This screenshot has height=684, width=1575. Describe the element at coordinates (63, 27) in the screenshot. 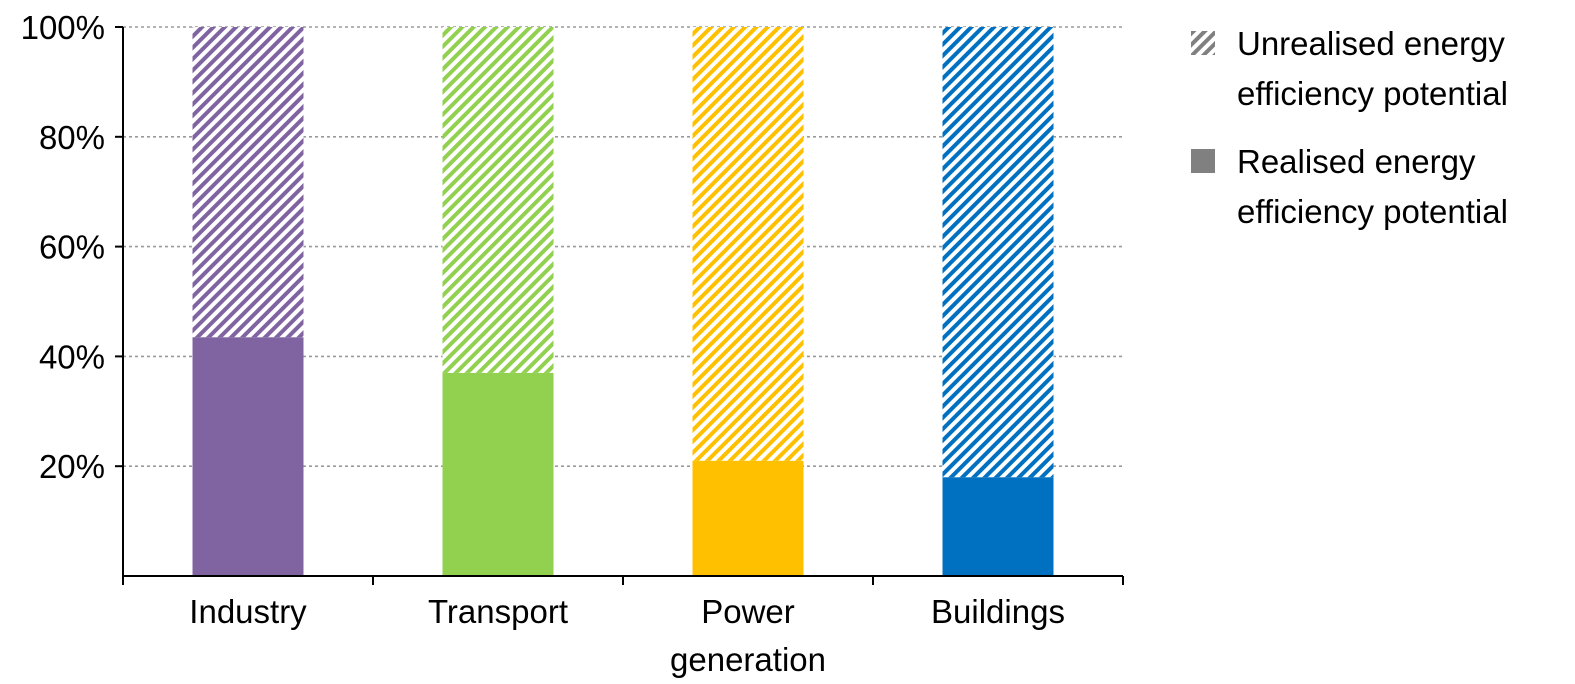

I see `y-tick-label: 100%` at that location.